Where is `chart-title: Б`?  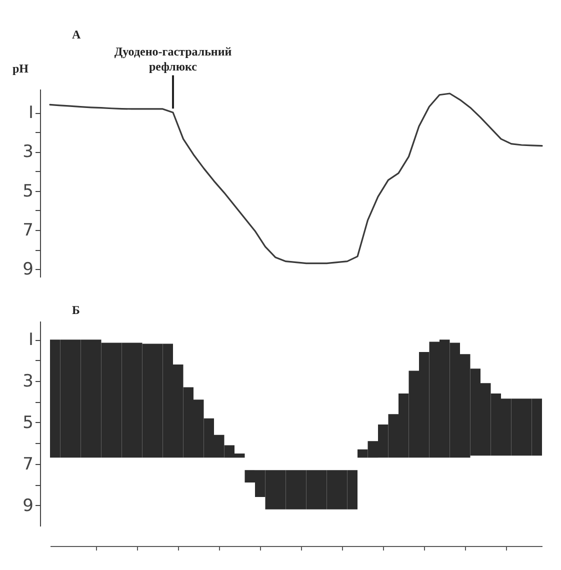 chart-title: Б is located at coordinates (76, 310).